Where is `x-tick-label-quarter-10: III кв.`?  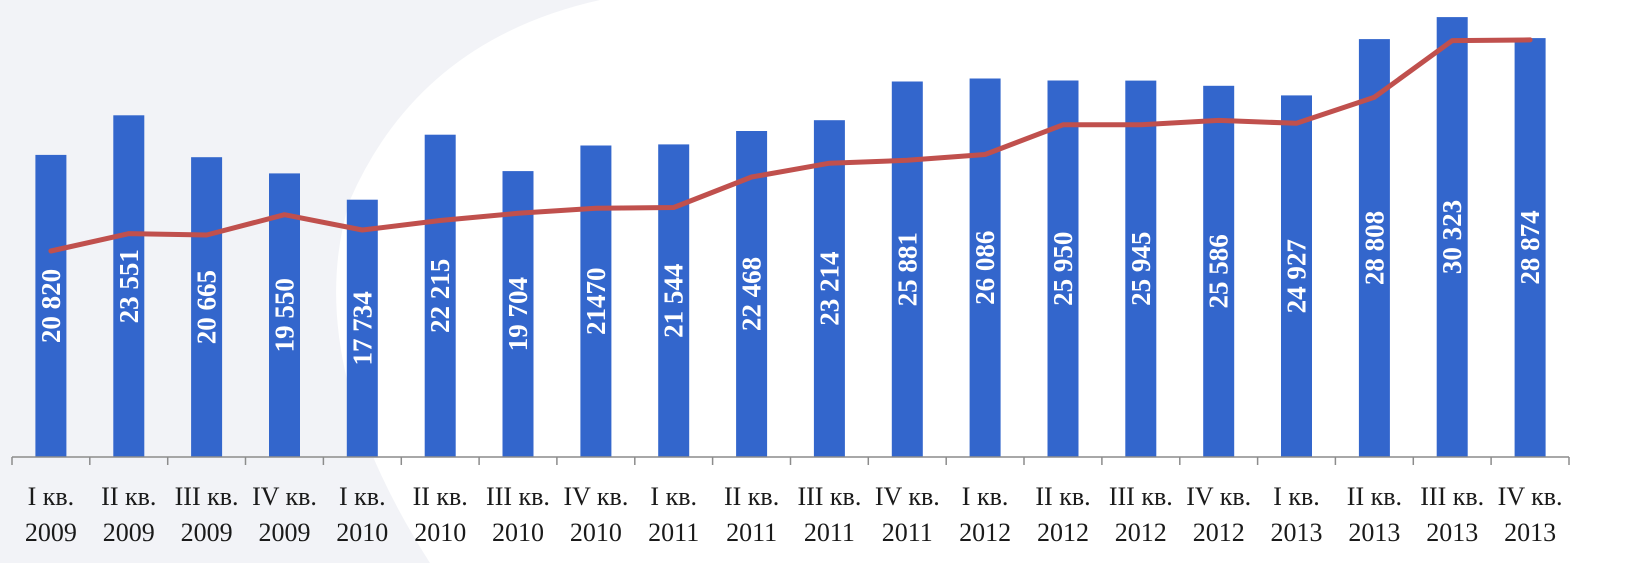
x-tick-label-quarter-10: III кв. is located at coordinates (829, 496).